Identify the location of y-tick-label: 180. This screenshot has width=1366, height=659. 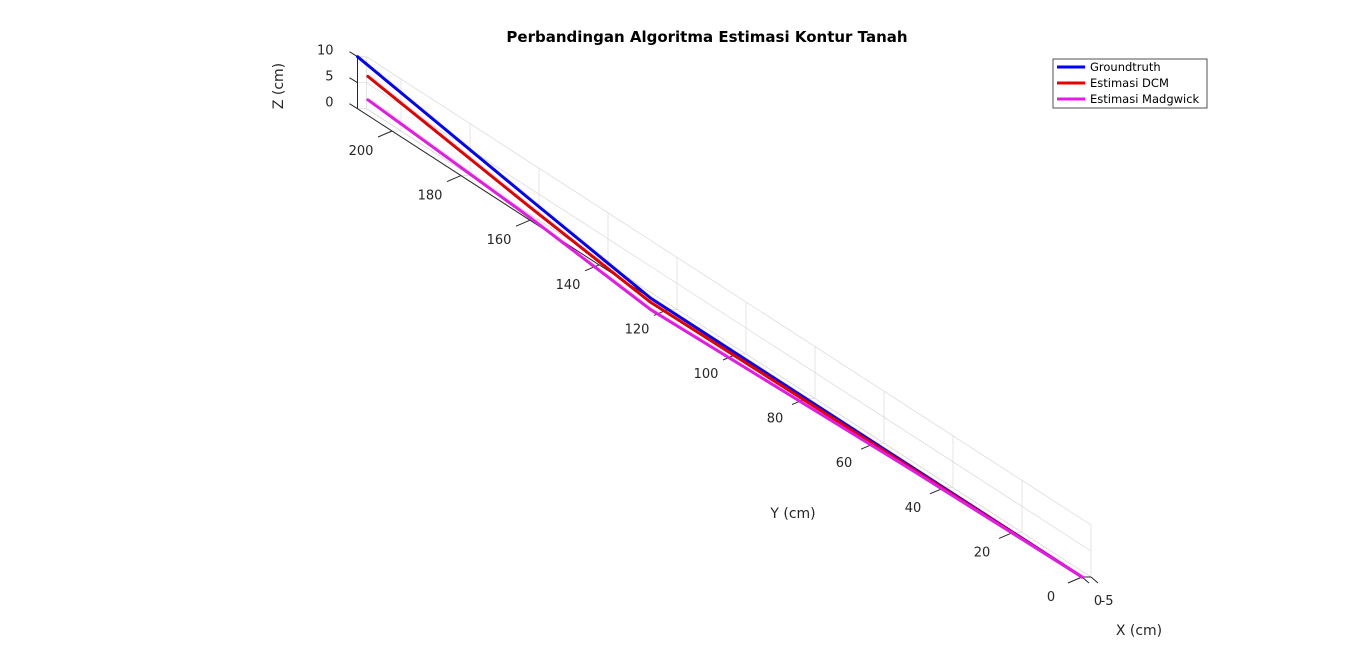
(430, 196).